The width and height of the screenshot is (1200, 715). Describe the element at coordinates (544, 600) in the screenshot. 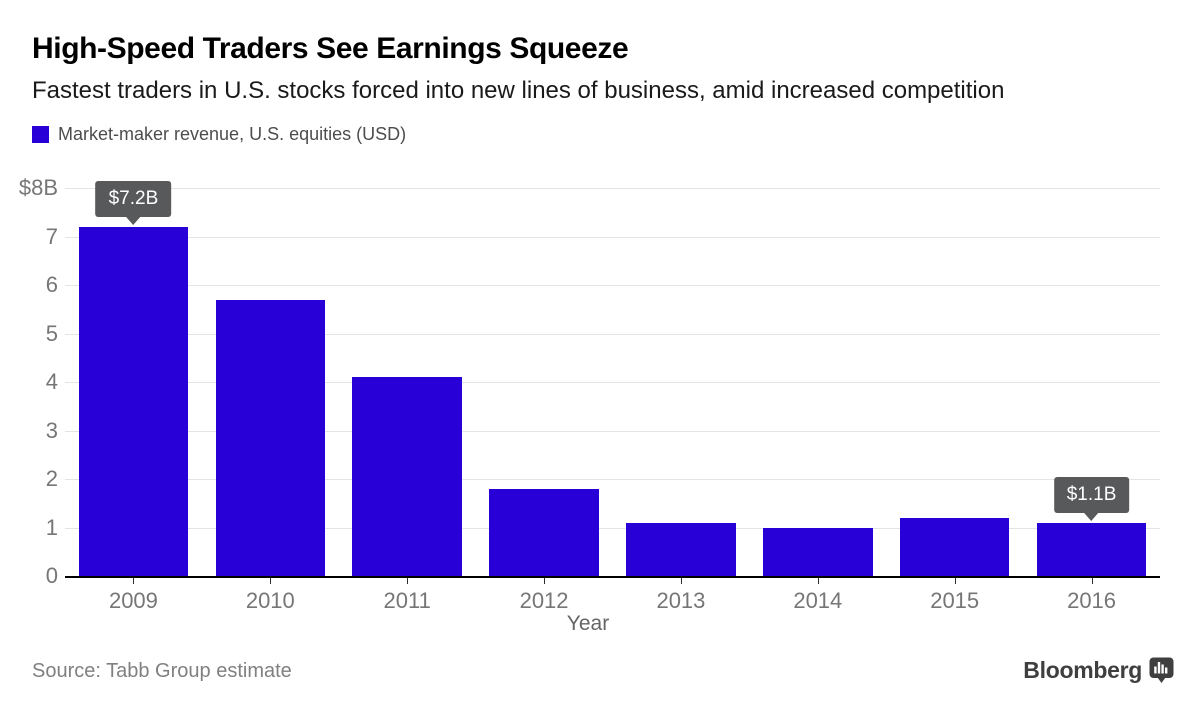

I see `x-tick-label-2012: 2012` at that location.